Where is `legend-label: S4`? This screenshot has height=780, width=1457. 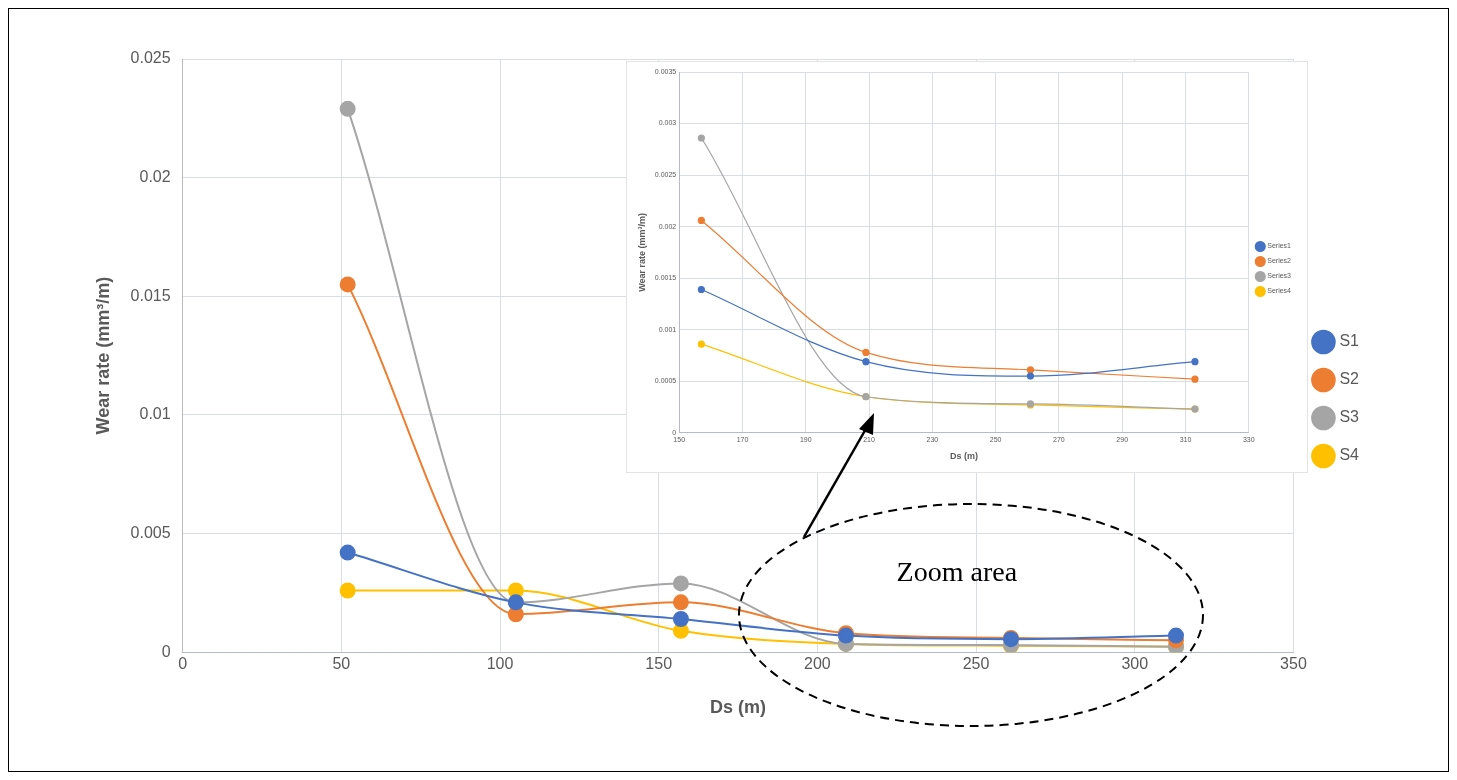
legend-label: S4 is located at coordinates (1349, 455).